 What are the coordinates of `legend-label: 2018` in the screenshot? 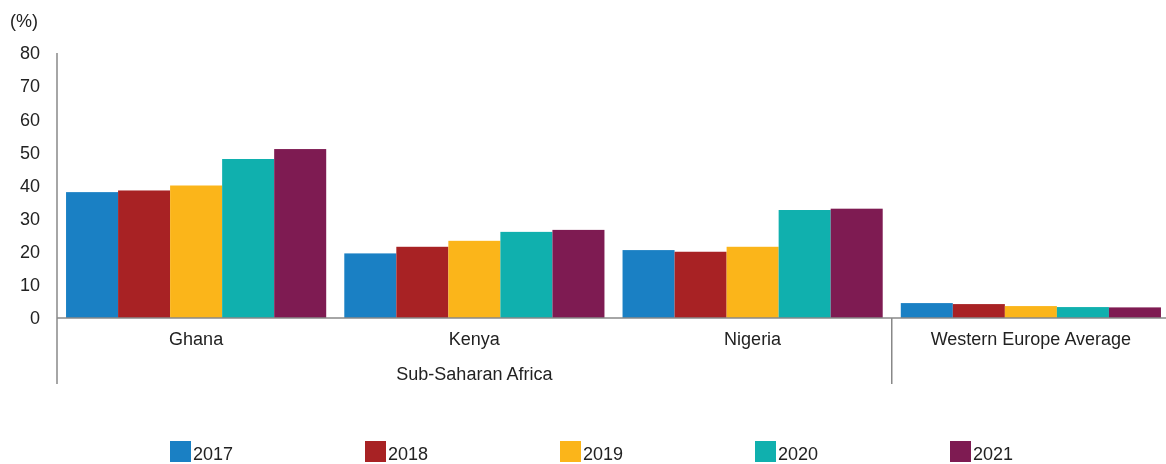 It's located at (408, 454).